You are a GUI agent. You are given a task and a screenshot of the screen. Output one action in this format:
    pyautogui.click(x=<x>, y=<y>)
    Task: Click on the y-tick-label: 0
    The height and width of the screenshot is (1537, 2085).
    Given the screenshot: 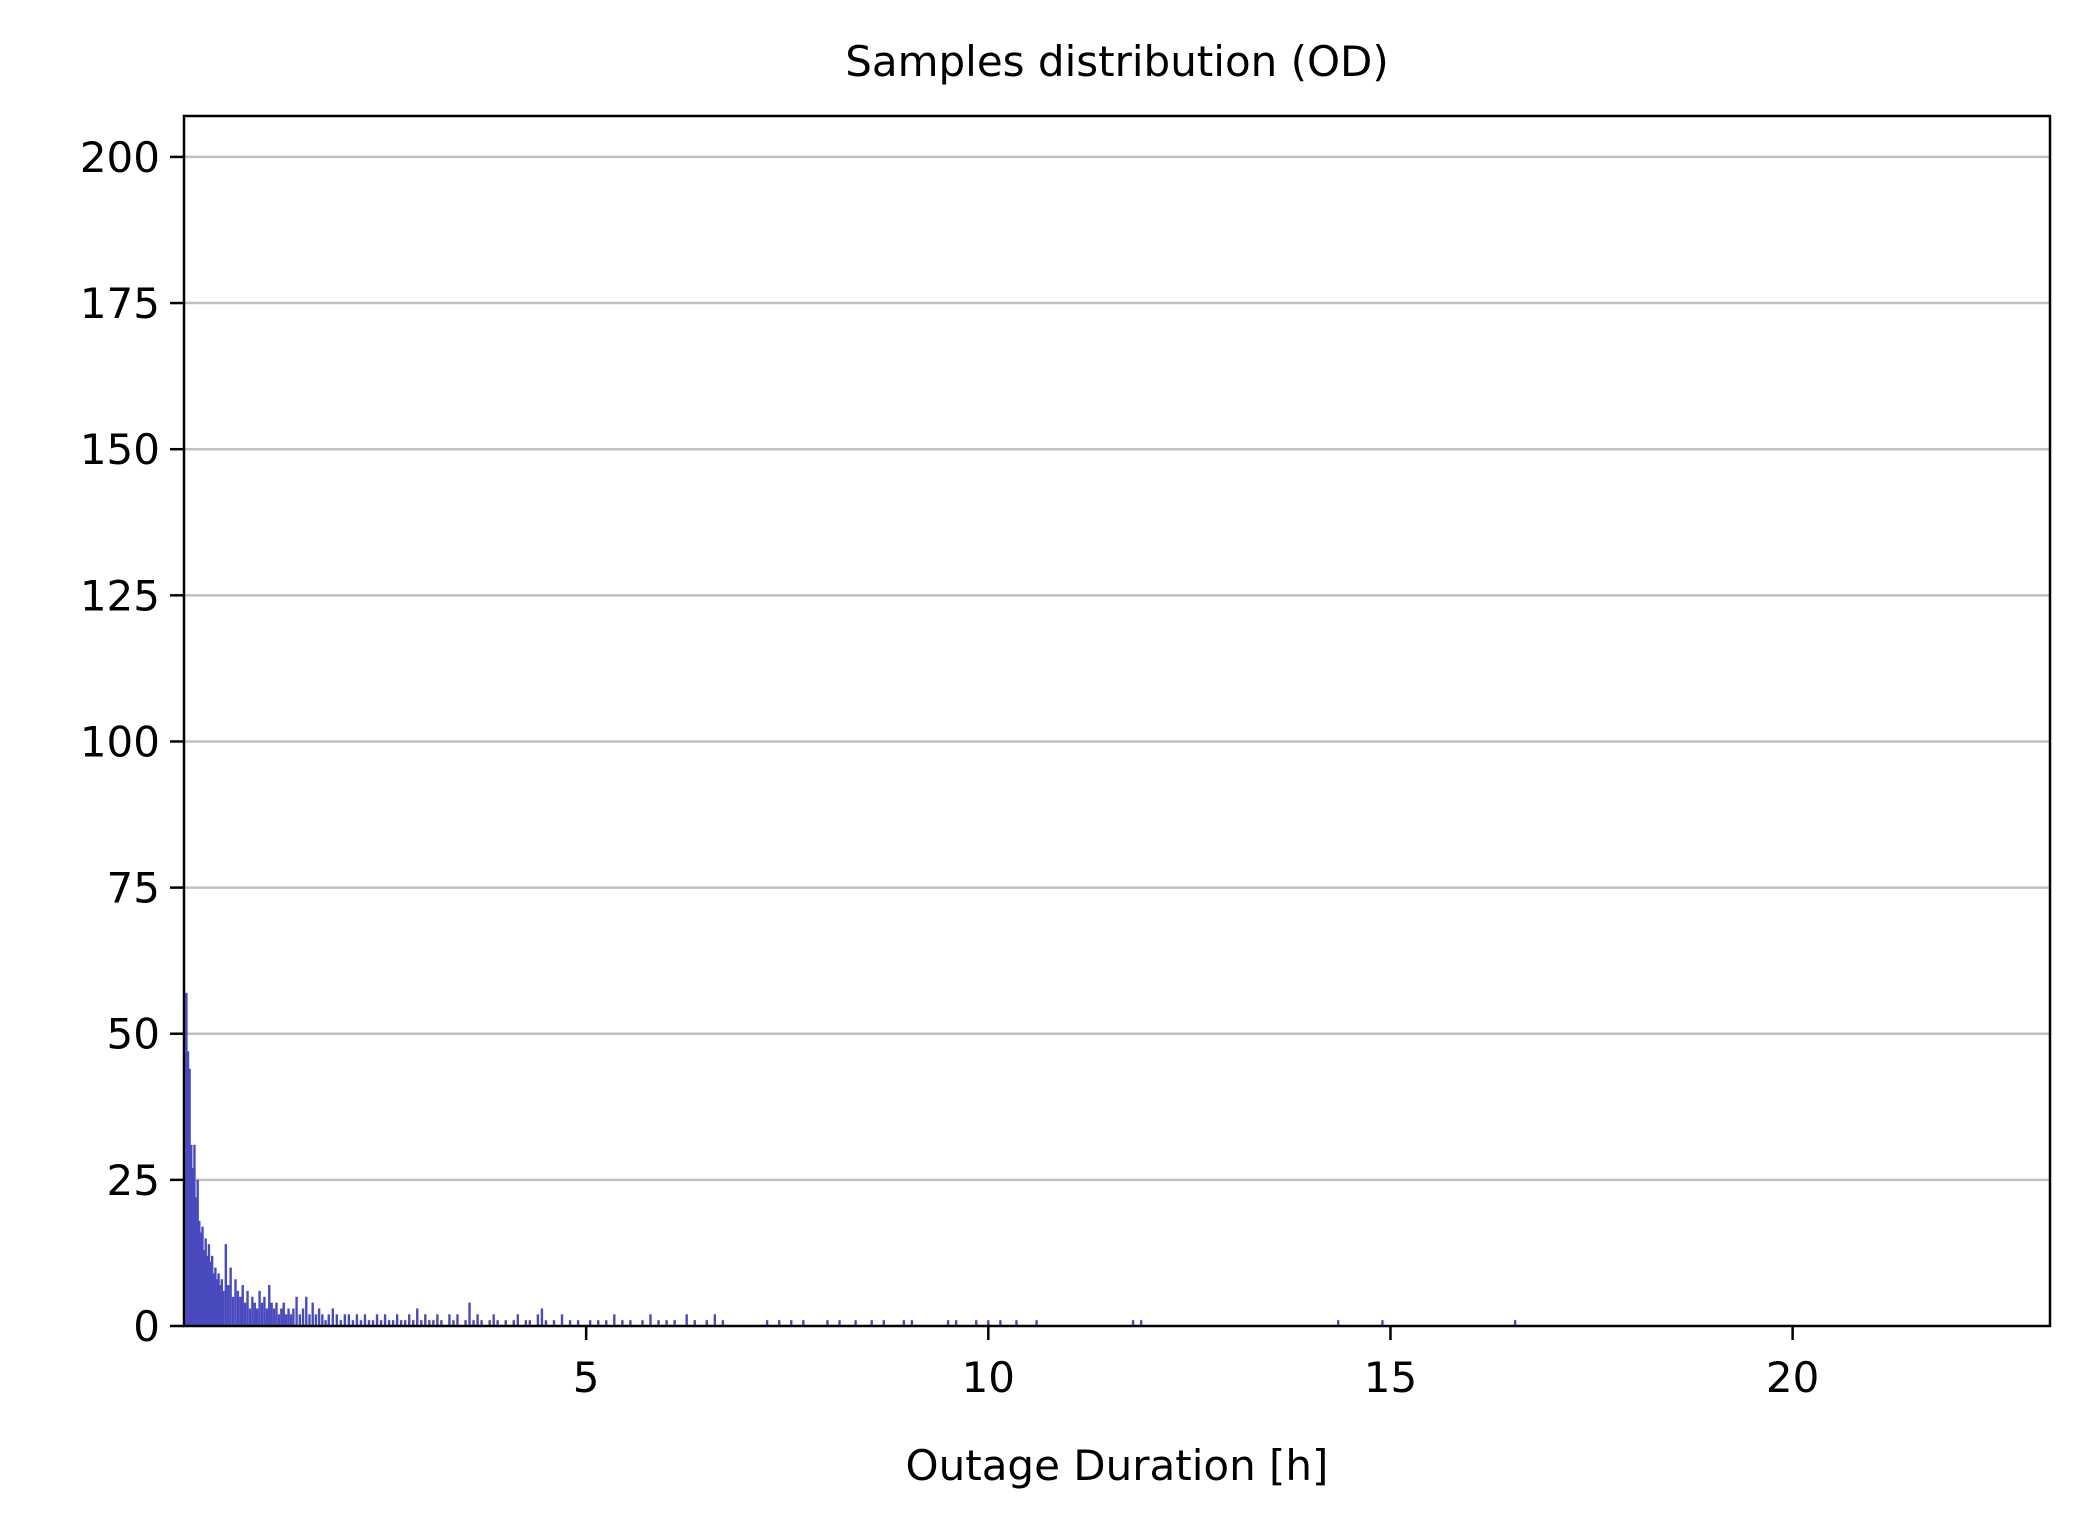 What is the action you would take?
    pyautogui.click(x=146, y=1326)
    